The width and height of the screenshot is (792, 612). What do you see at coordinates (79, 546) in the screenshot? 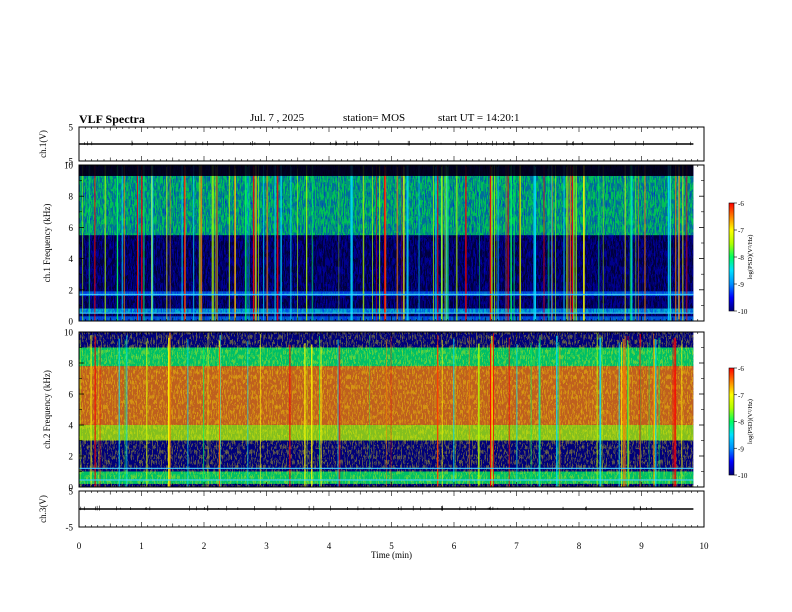
I see `x-tick-label: 0` at bounding box center [79, 546].